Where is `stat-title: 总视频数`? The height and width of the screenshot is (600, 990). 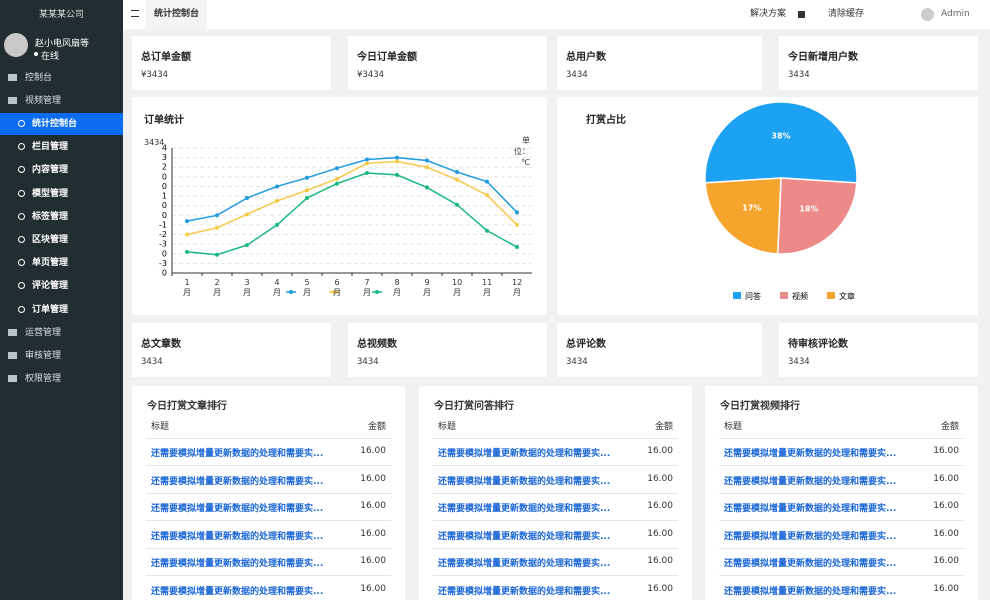
stat-title: 总视频数 is located at coordinates (377, 344).